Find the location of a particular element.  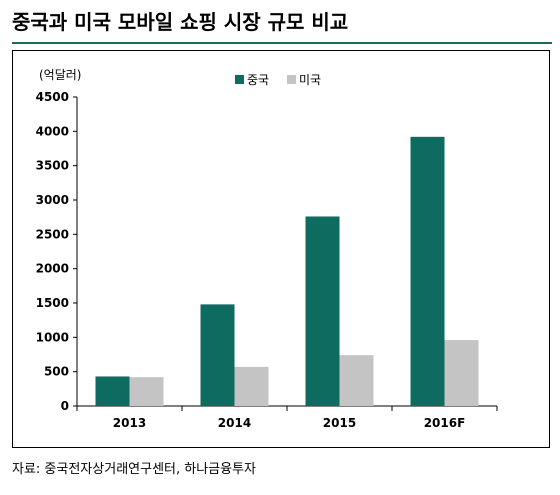

y-axis-label: (억달러) is located at coordinates (60, 75).